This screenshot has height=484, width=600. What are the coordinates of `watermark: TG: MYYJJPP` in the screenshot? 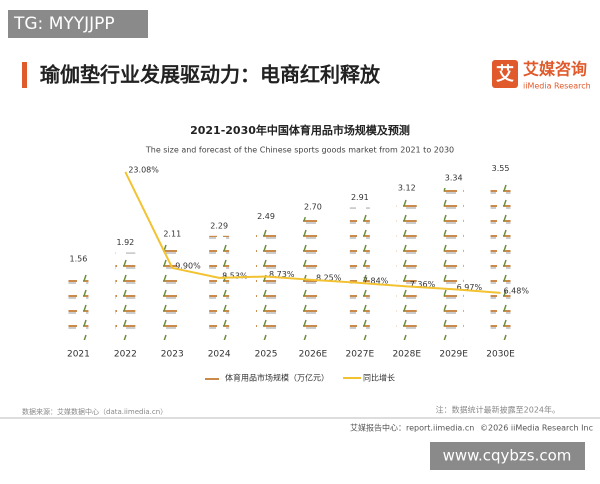 It's located at (64, 24).